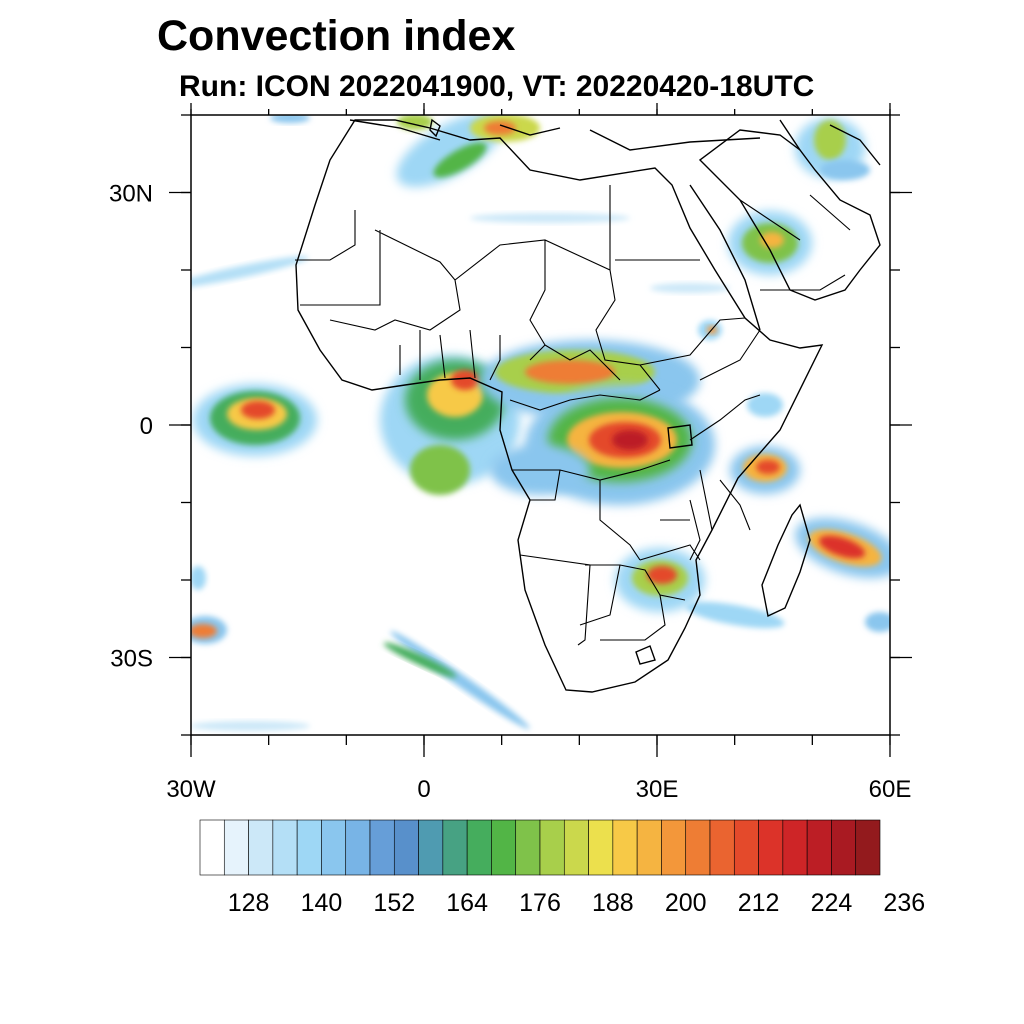  I want to click on red-sea-coast, so click(725, 257).